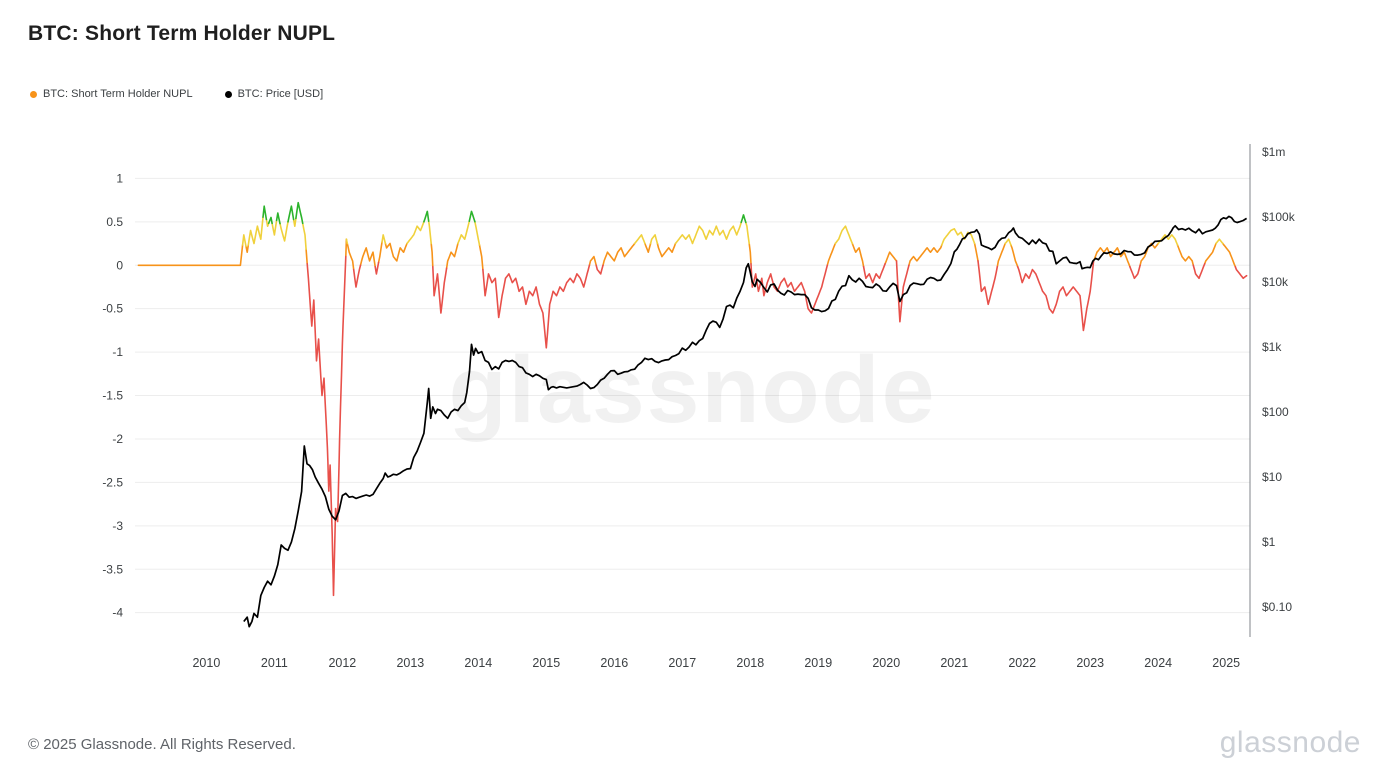 The height and width of the screenshot is (781, 1393). I want to click on watermark: glassnode, so click(693, 390).